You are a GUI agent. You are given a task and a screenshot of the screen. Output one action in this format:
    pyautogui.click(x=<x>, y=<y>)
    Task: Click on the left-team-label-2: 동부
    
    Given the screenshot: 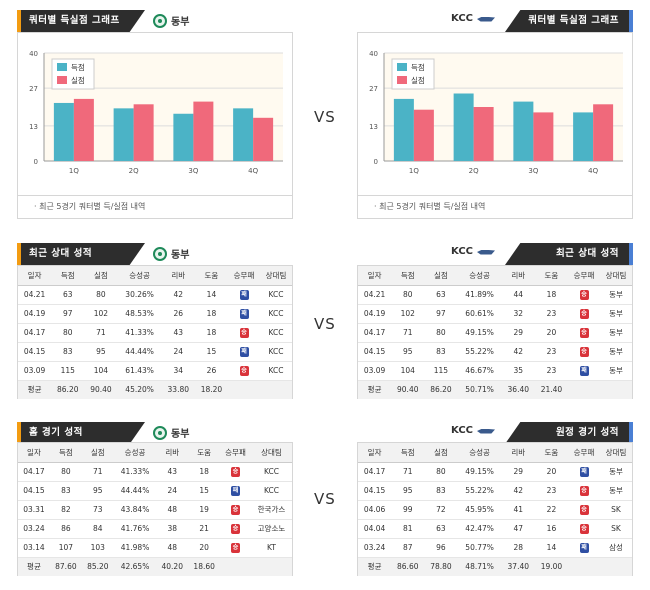 What is the action you would take?
    pyautogui.click(x=171, y=253)
    